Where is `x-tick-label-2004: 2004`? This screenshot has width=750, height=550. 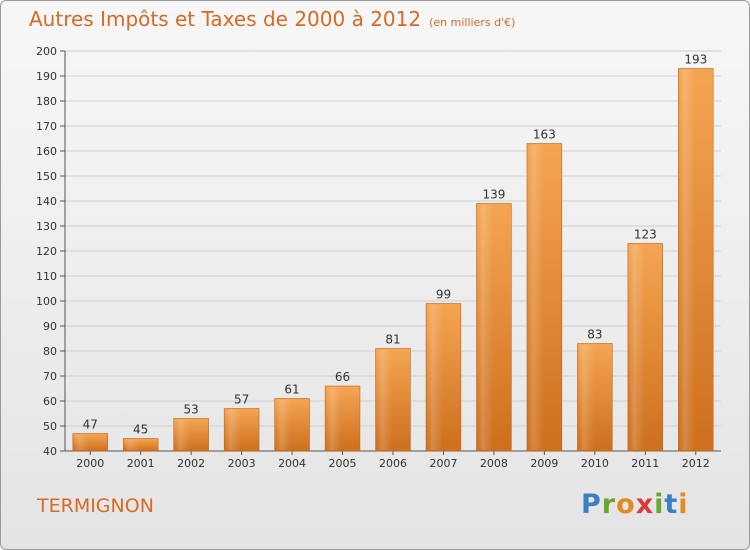
x-tick-label-2004: 2004 is located at coordinates (292, 463).